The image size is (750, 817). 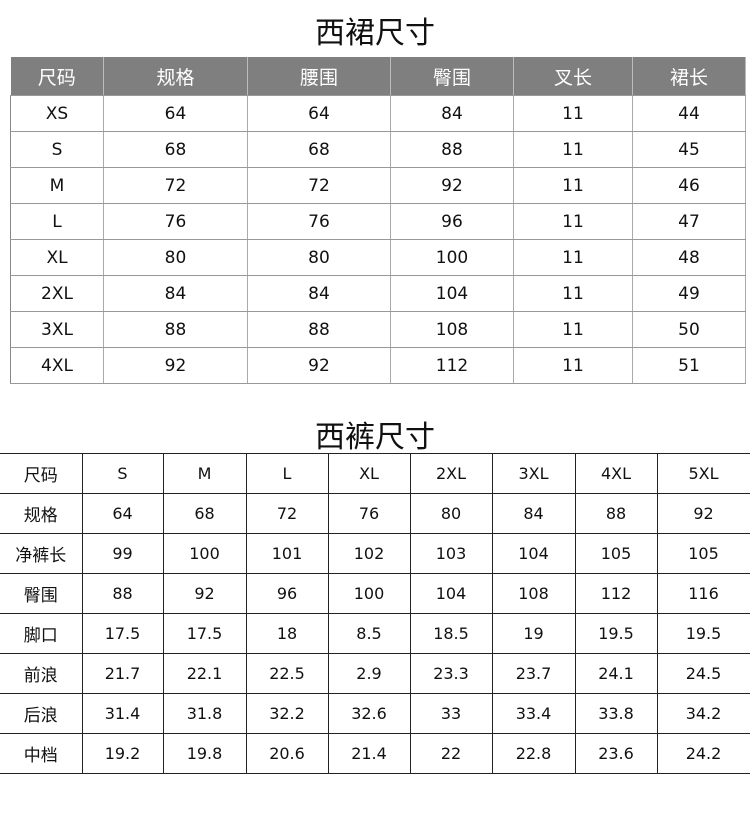 What do you see at coordinates (57, 113) in the screenshot?
I see `size-label: XS` at bounding box center [57, 113].